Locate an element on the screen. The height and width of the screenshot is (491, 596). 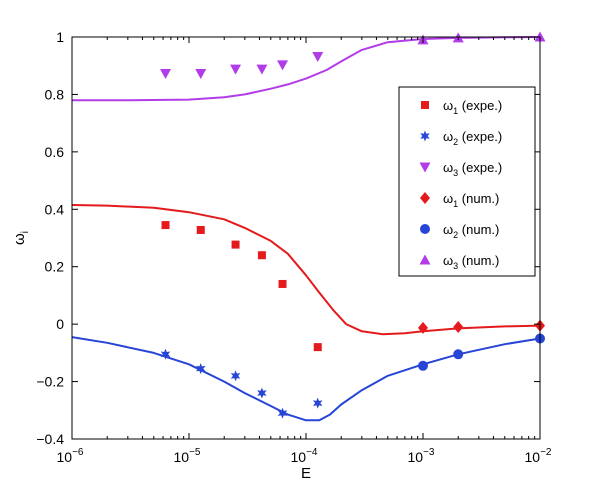
y-tick-label: −0.4 is located at coordinates (50, 439).